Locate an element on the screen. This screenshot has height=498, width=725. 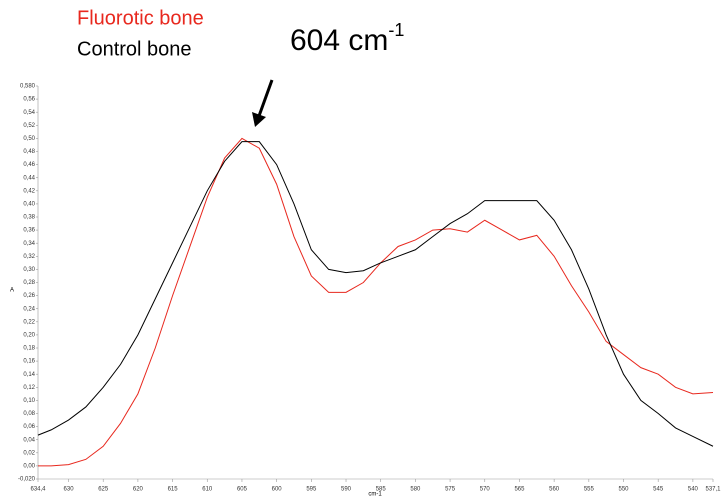
legend-label: Control bone is located at coordinates (134, 49).